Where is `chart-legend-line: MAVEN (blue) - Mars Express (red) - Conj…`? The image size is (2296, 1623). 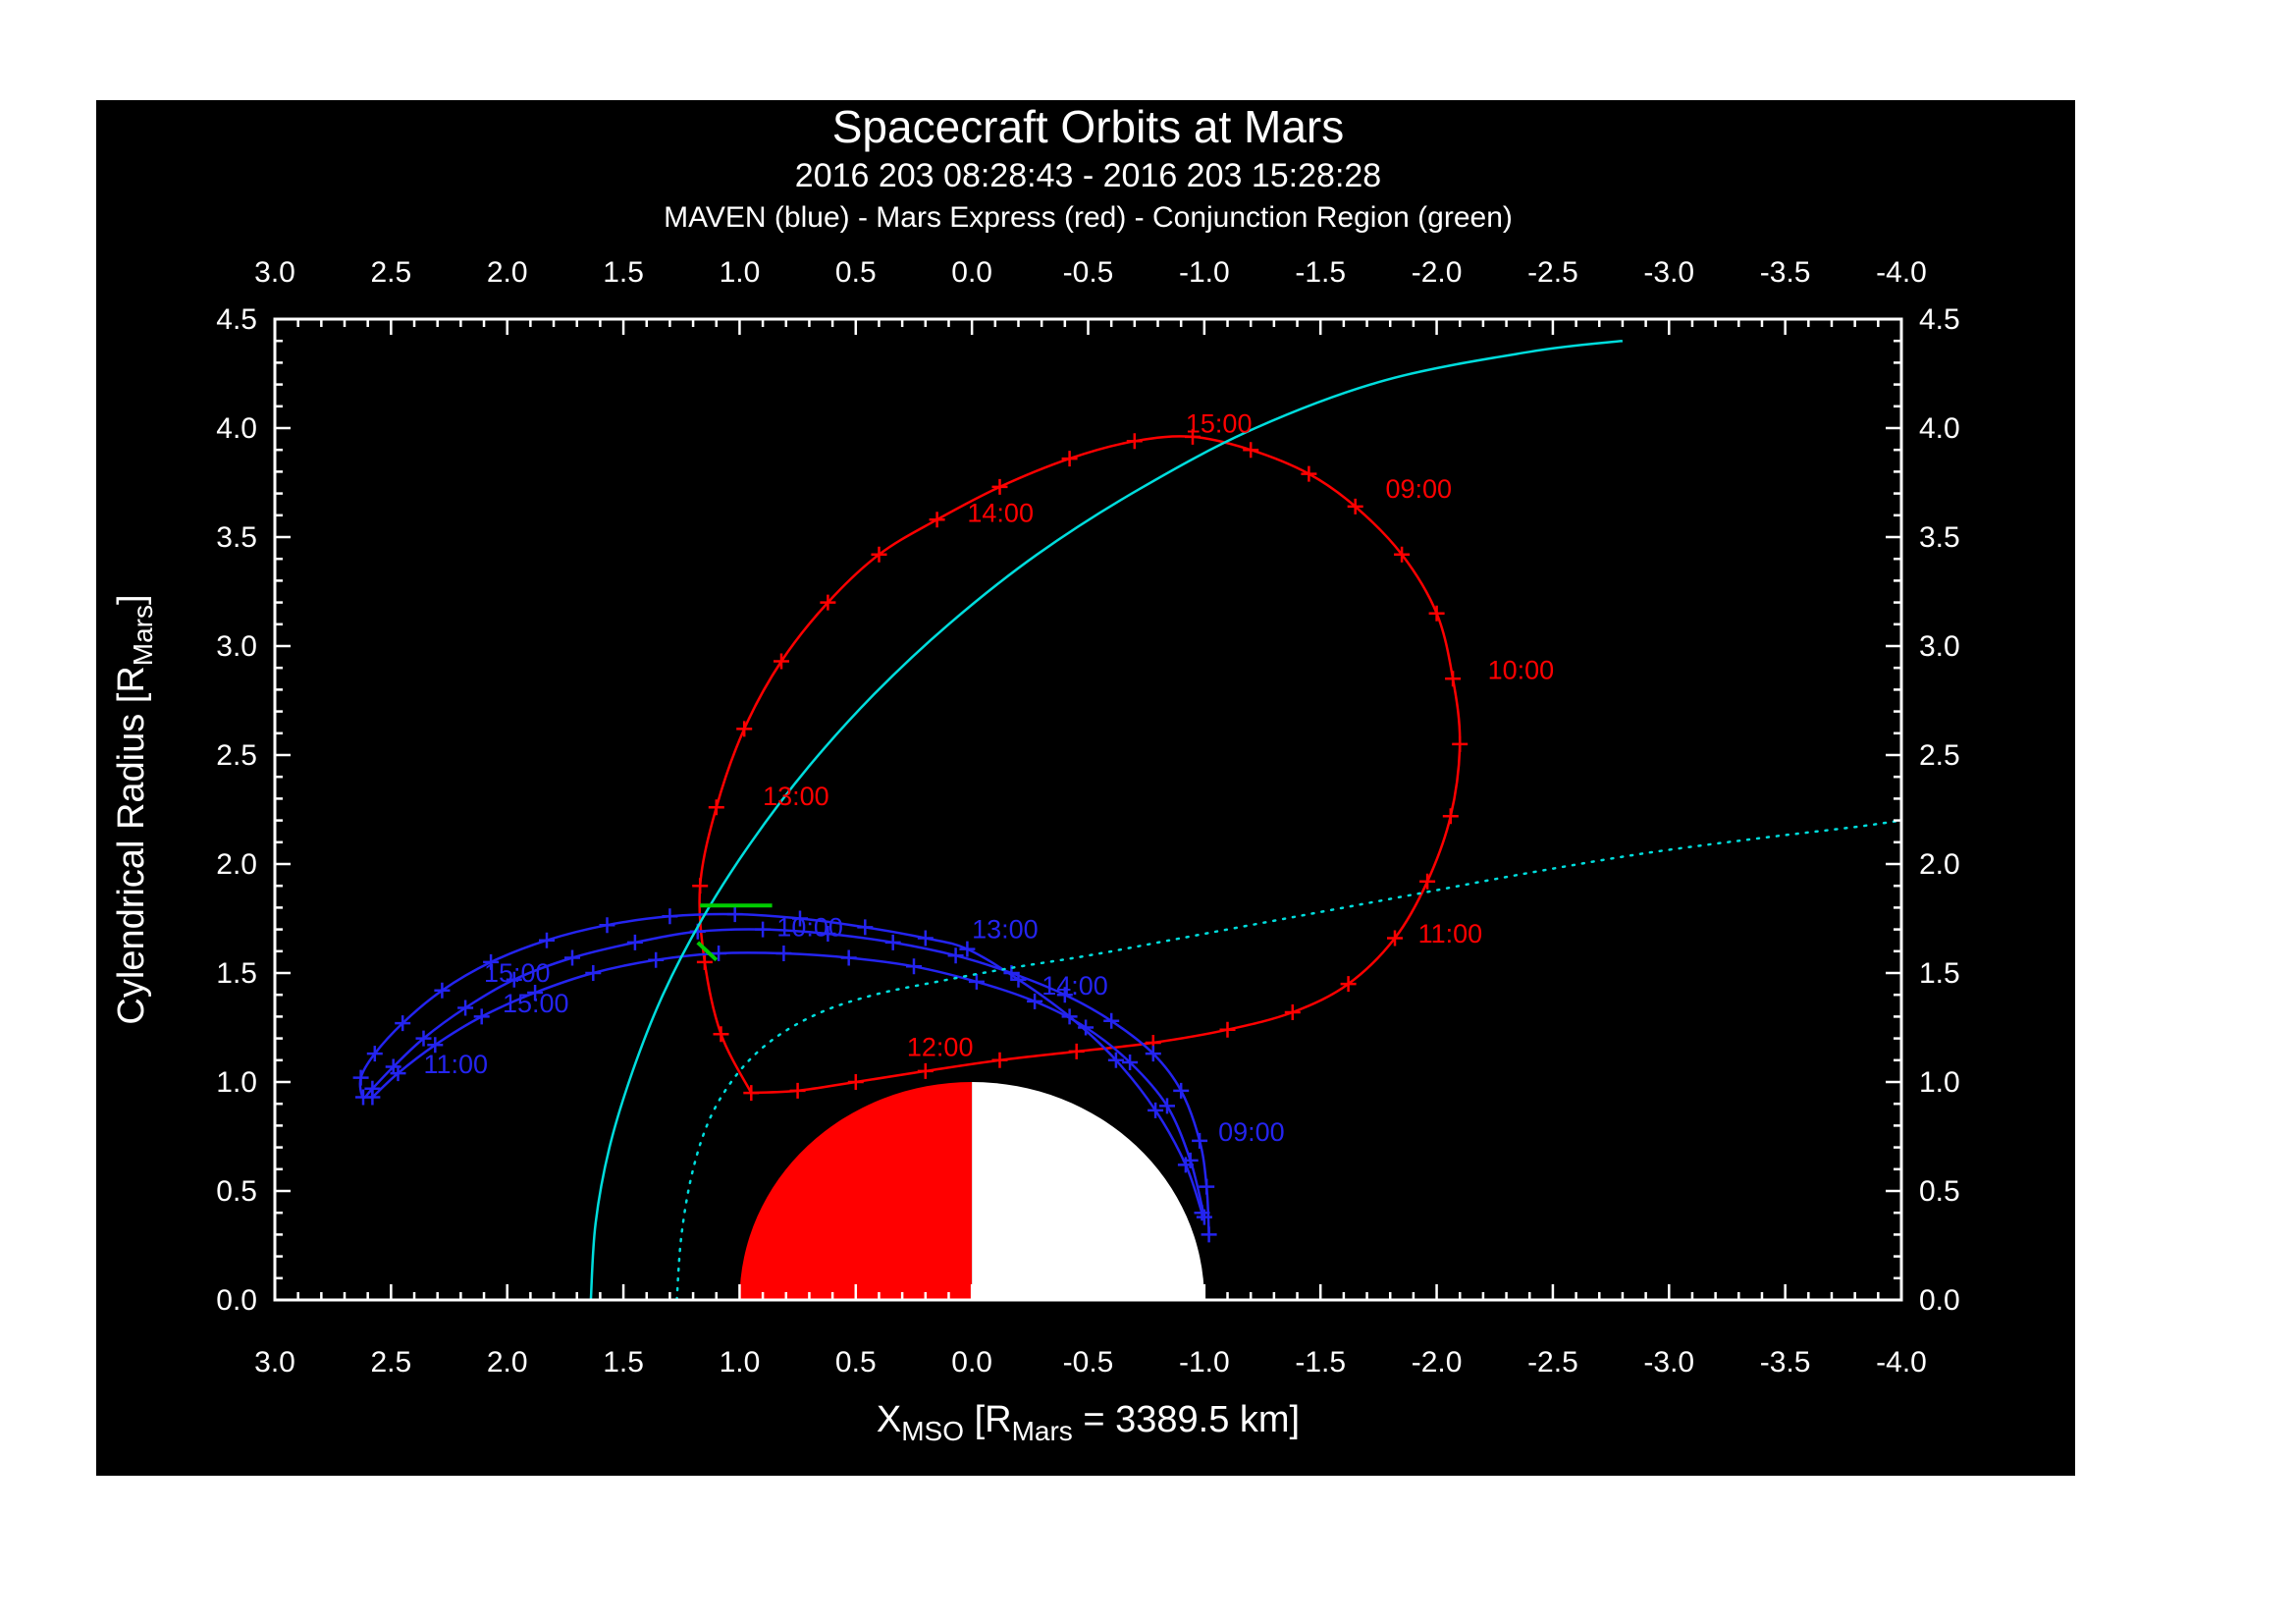 chart-legend-line: MAVEN (blue) - Mars Express (red) - Conj… is located at coordinates (1088, 218).